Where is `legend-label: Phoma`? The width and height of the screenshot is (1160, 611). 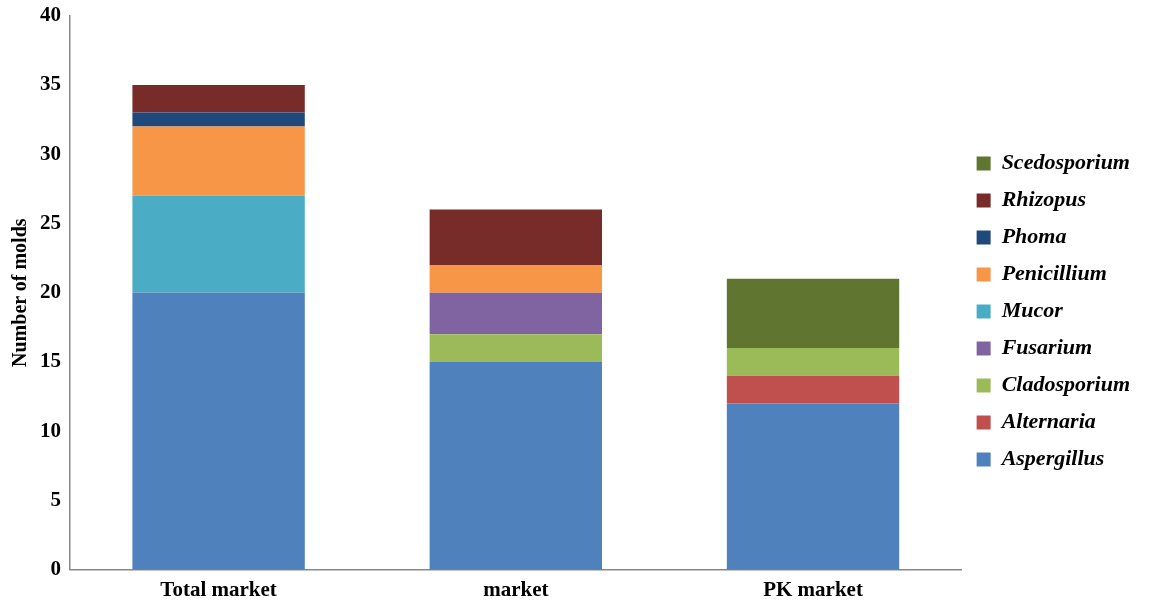
legend-label: Phoma is located at coordinates (1033, 236).